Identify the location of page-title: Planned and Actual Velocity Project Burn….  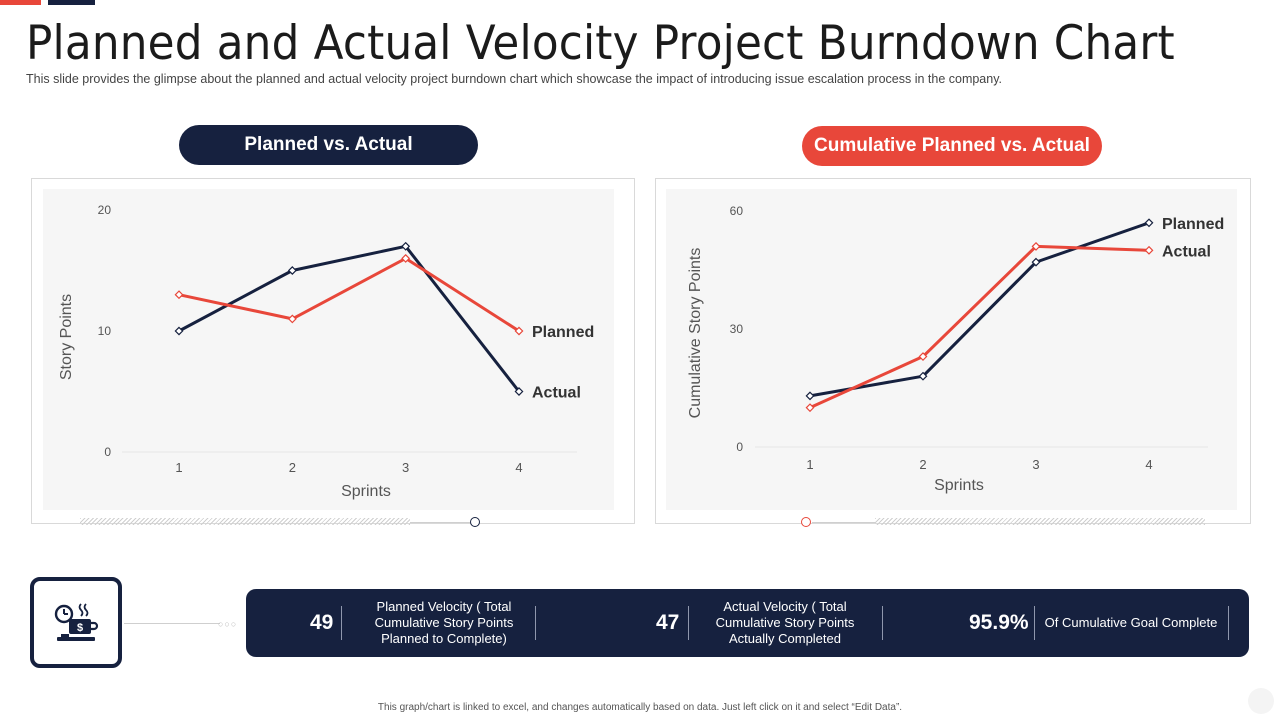
(600, 43).